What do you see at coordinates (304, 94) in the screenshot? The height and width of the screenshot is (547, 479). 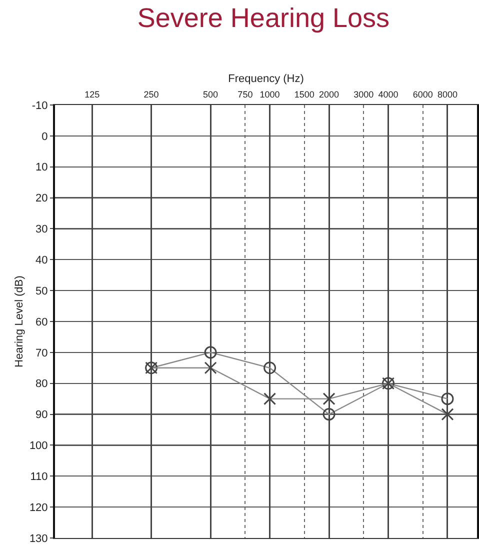 I see `x-tick-label: 1500` at bounding box center [304, 94].